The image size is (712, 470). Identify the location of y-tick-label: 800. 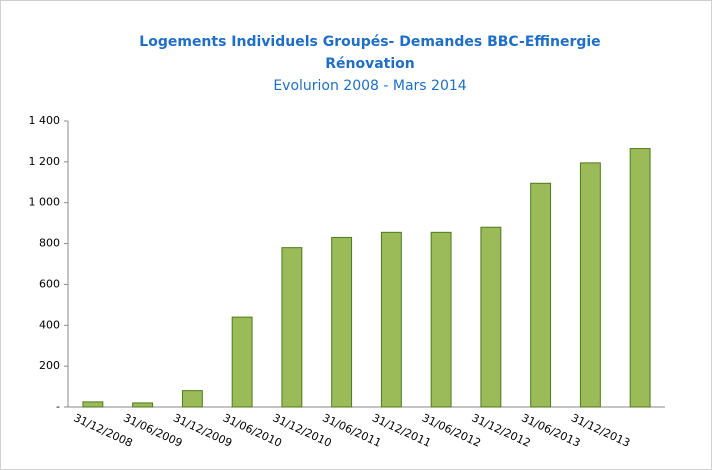
(49, 243).